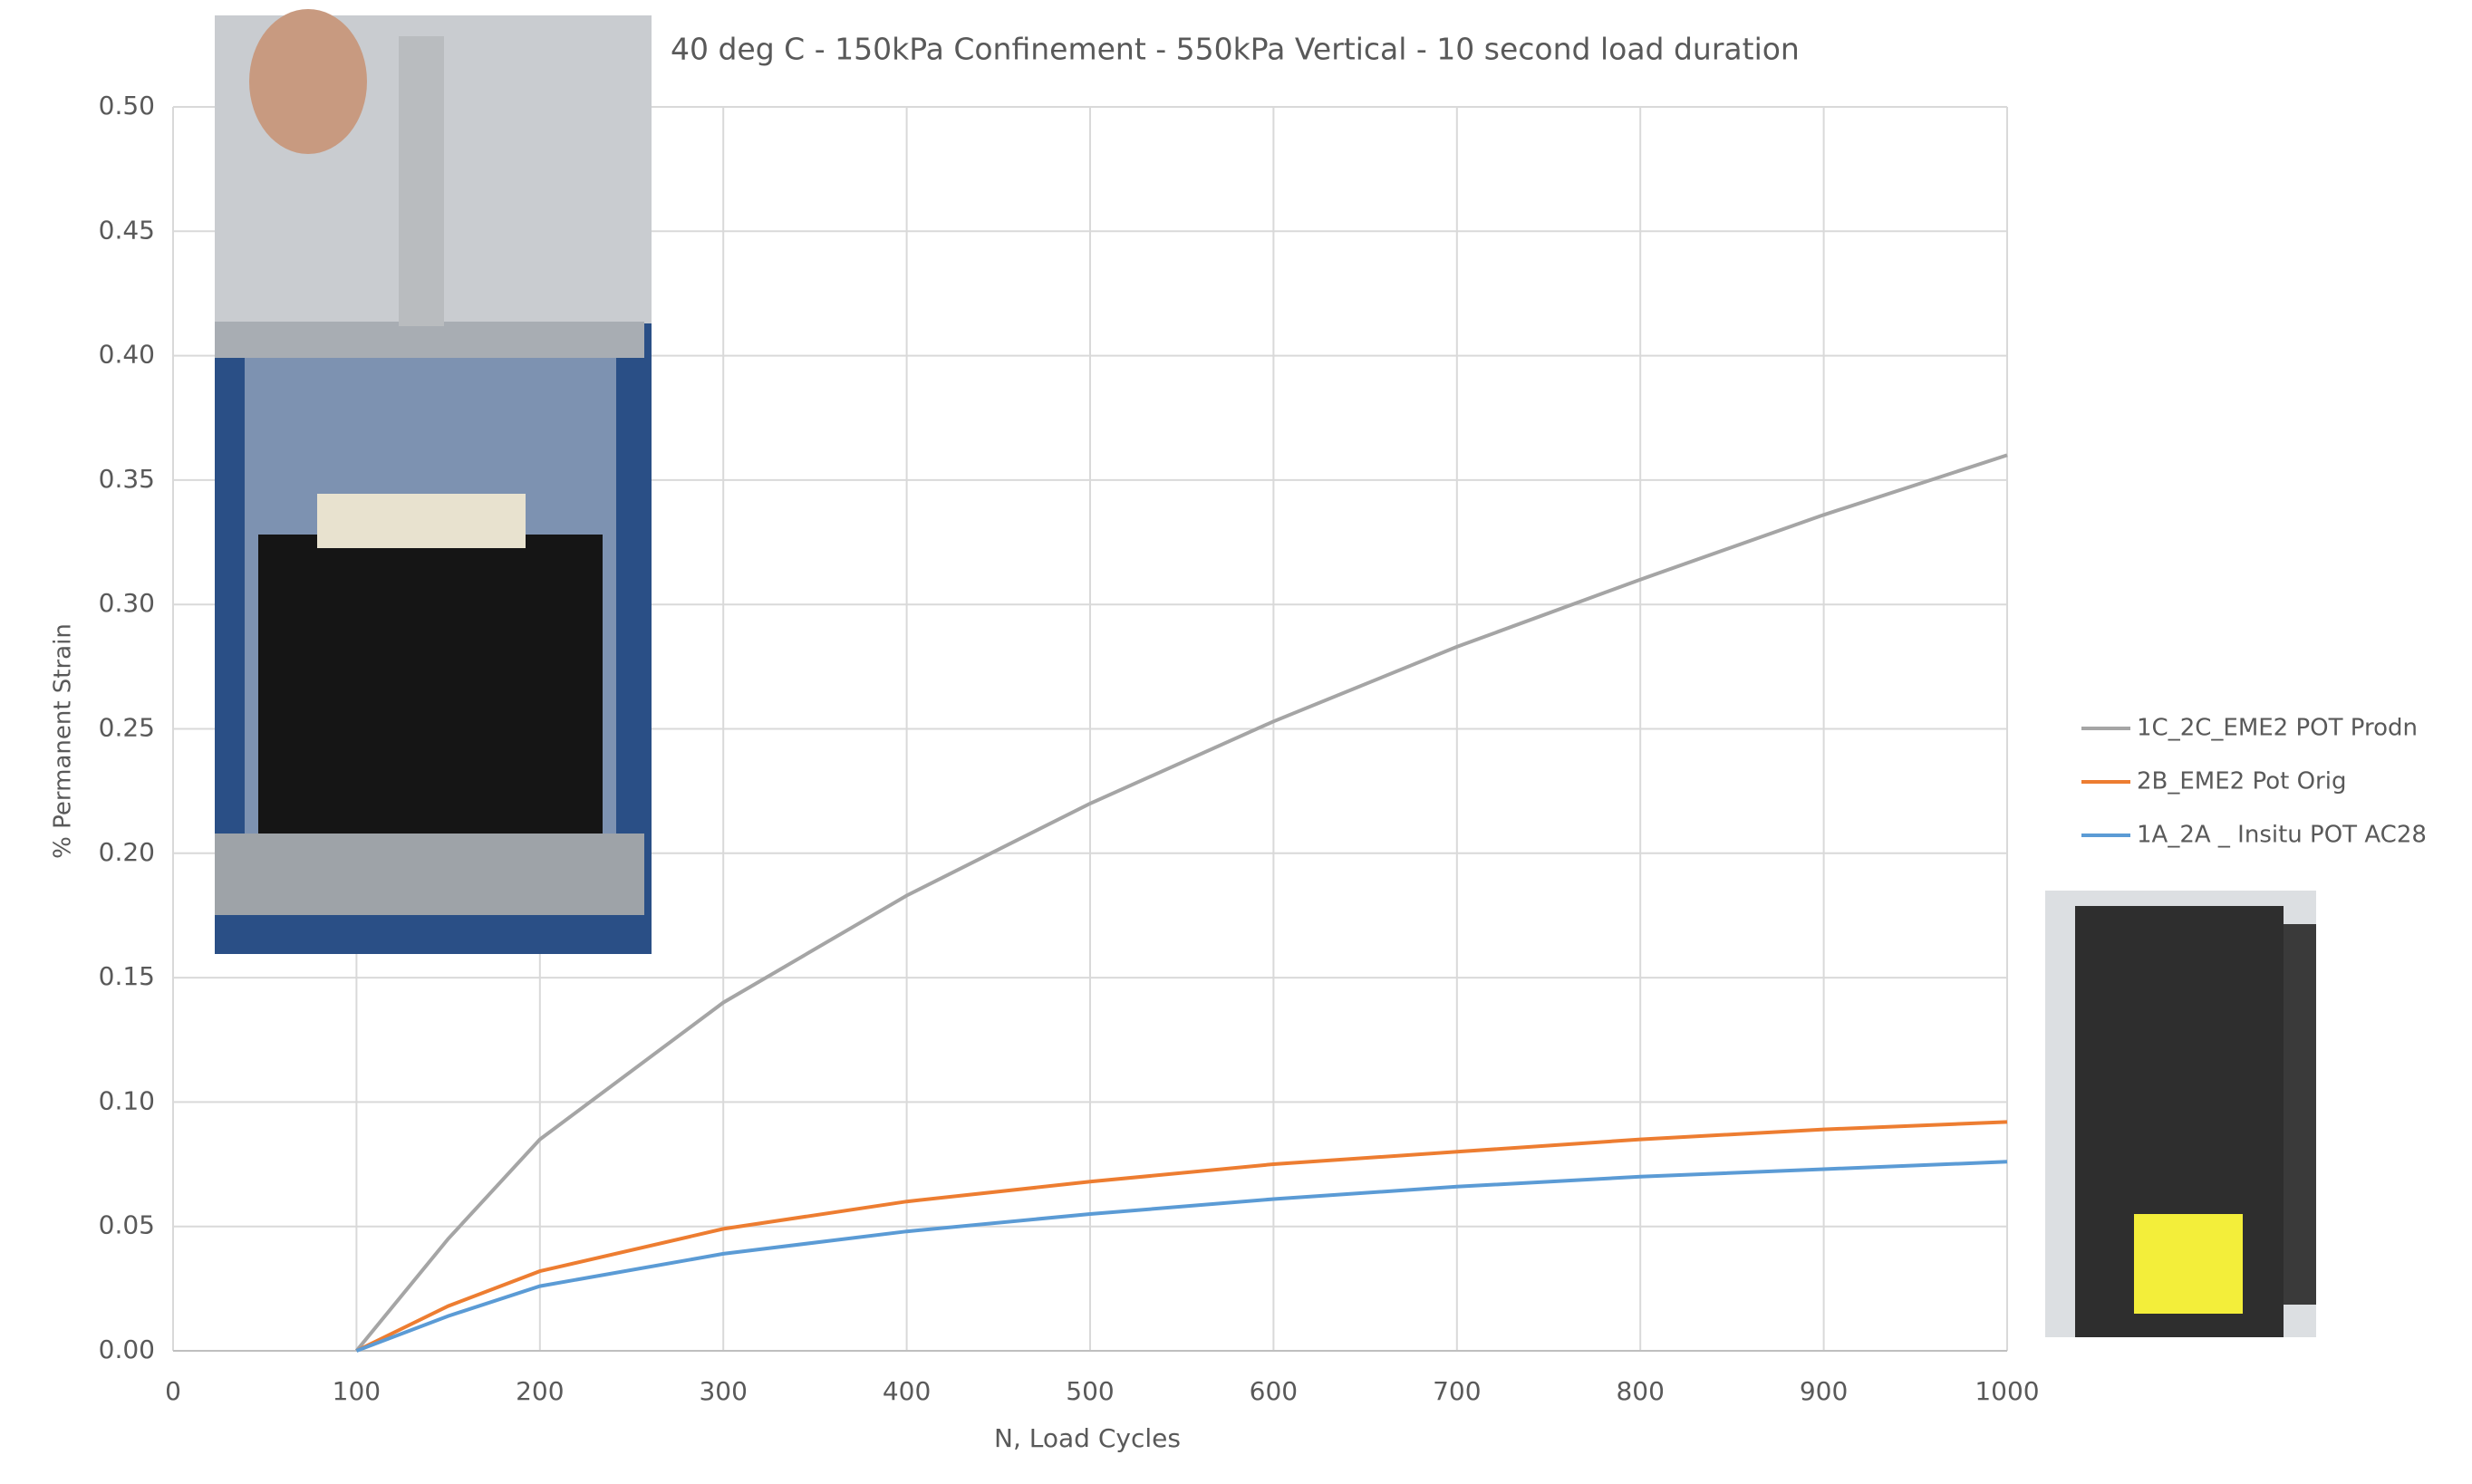 The width and height of the screenshot is (2472, 1484). I want to click on y-tick-label: 0.05, so click(127, 1225).